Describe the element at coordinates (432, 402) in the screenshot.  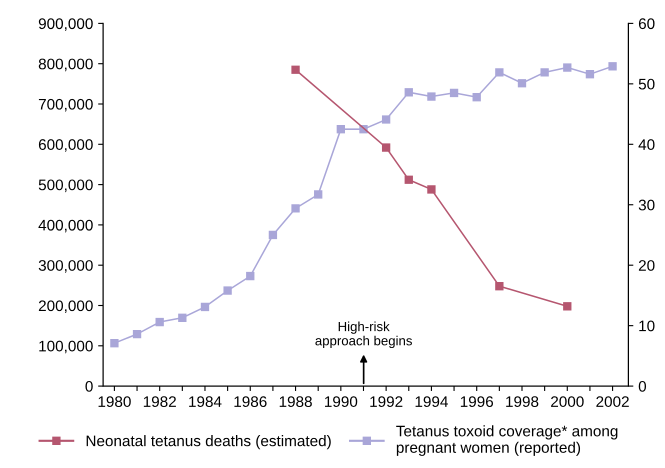
I see `x-tick-label: 1994` at that location.